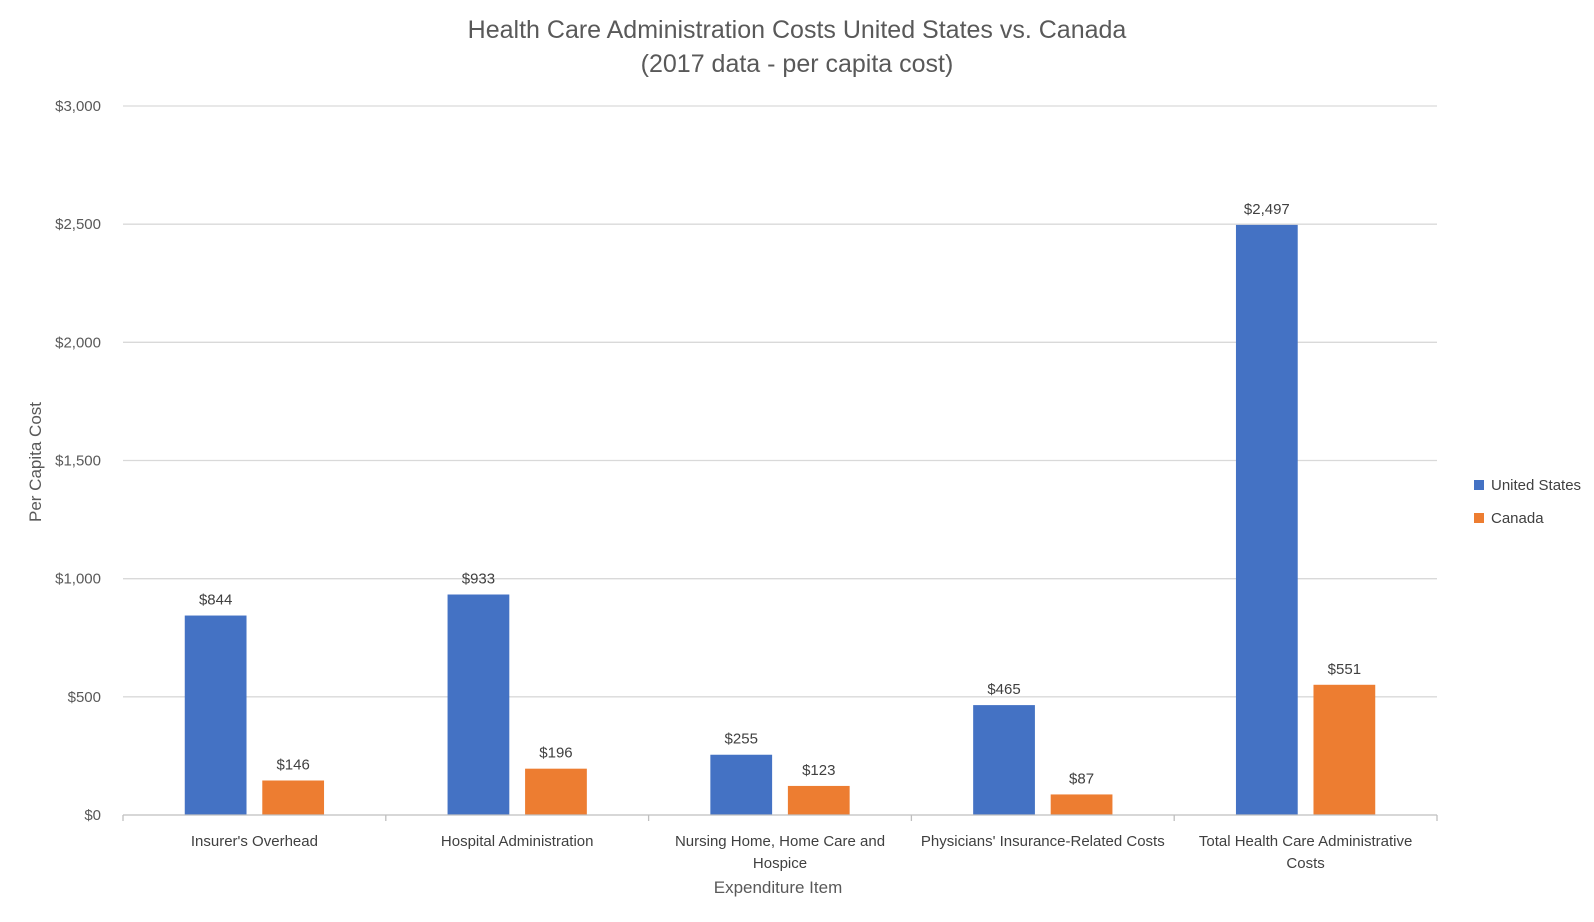 The image size is (1594, 922). Describe the element at coordinates (778, 887) in the screenshot. I see `x-axis-title: Expenditure Item` at that location.